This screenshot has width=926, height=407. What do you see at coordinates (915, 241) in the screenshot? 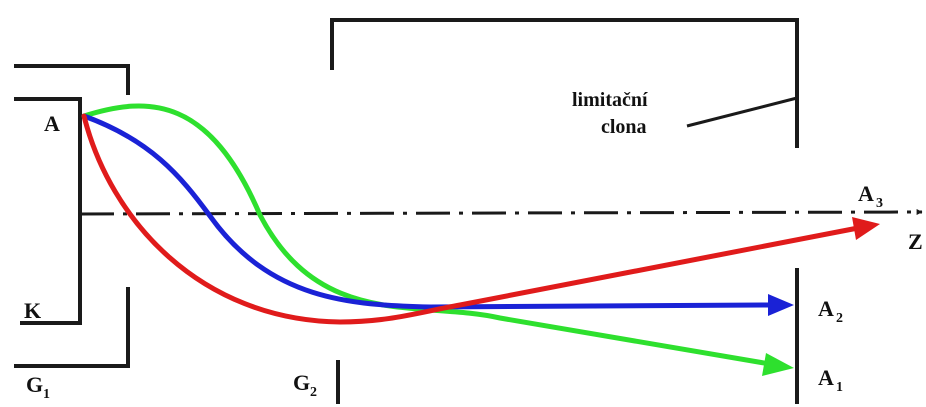
I see `label-axis-z: Z` at bounding box center [915, 241].